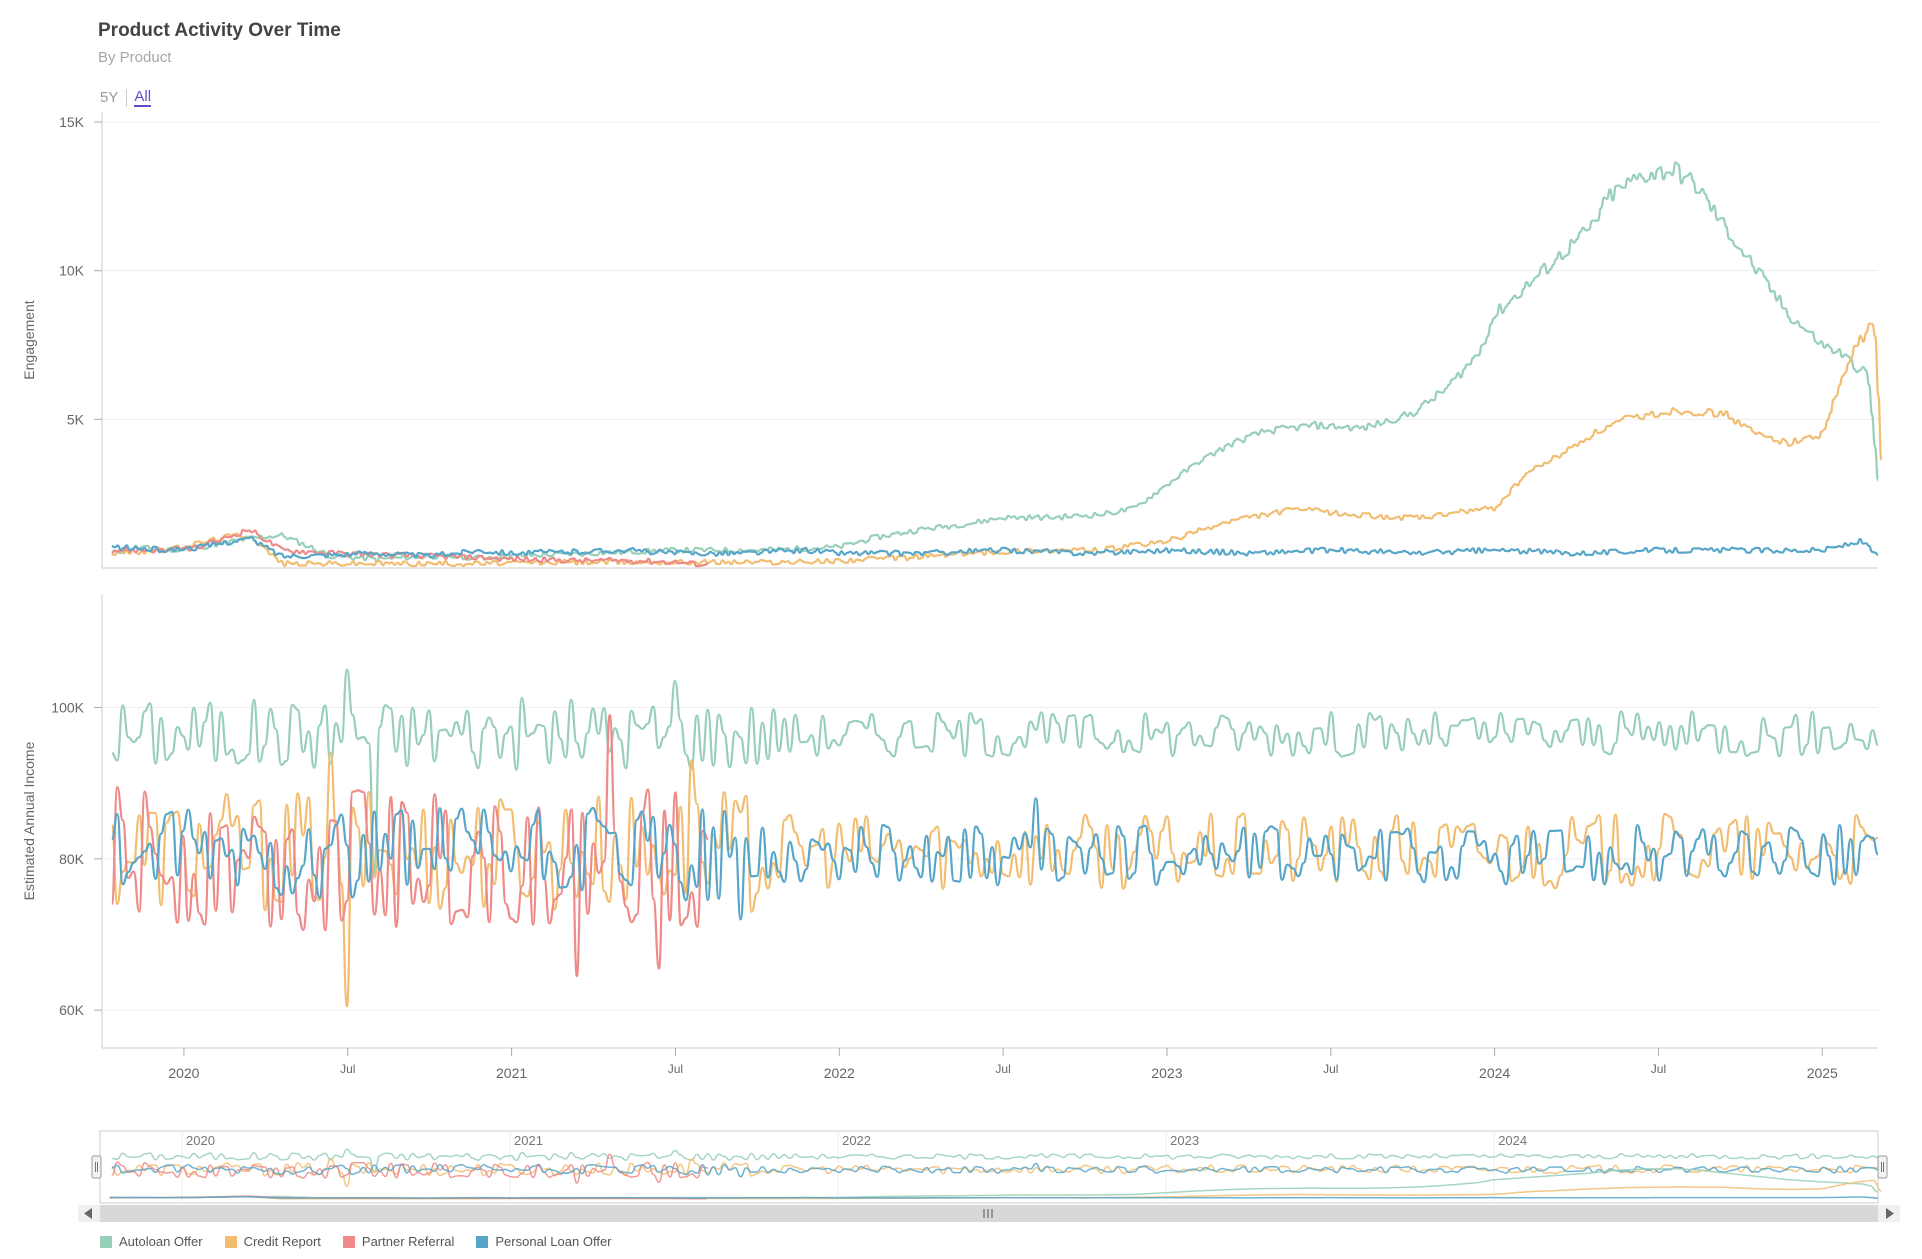  Describe the element at coordinates (143, 97) in the screenshot. I see `range-all-button: All` at that location.